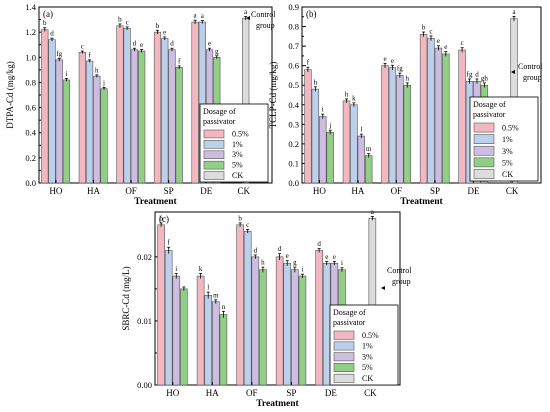 The height and width of the screenshot is (412, 550). I want to click on y-tick-label: 1.2, so click(30, 32).